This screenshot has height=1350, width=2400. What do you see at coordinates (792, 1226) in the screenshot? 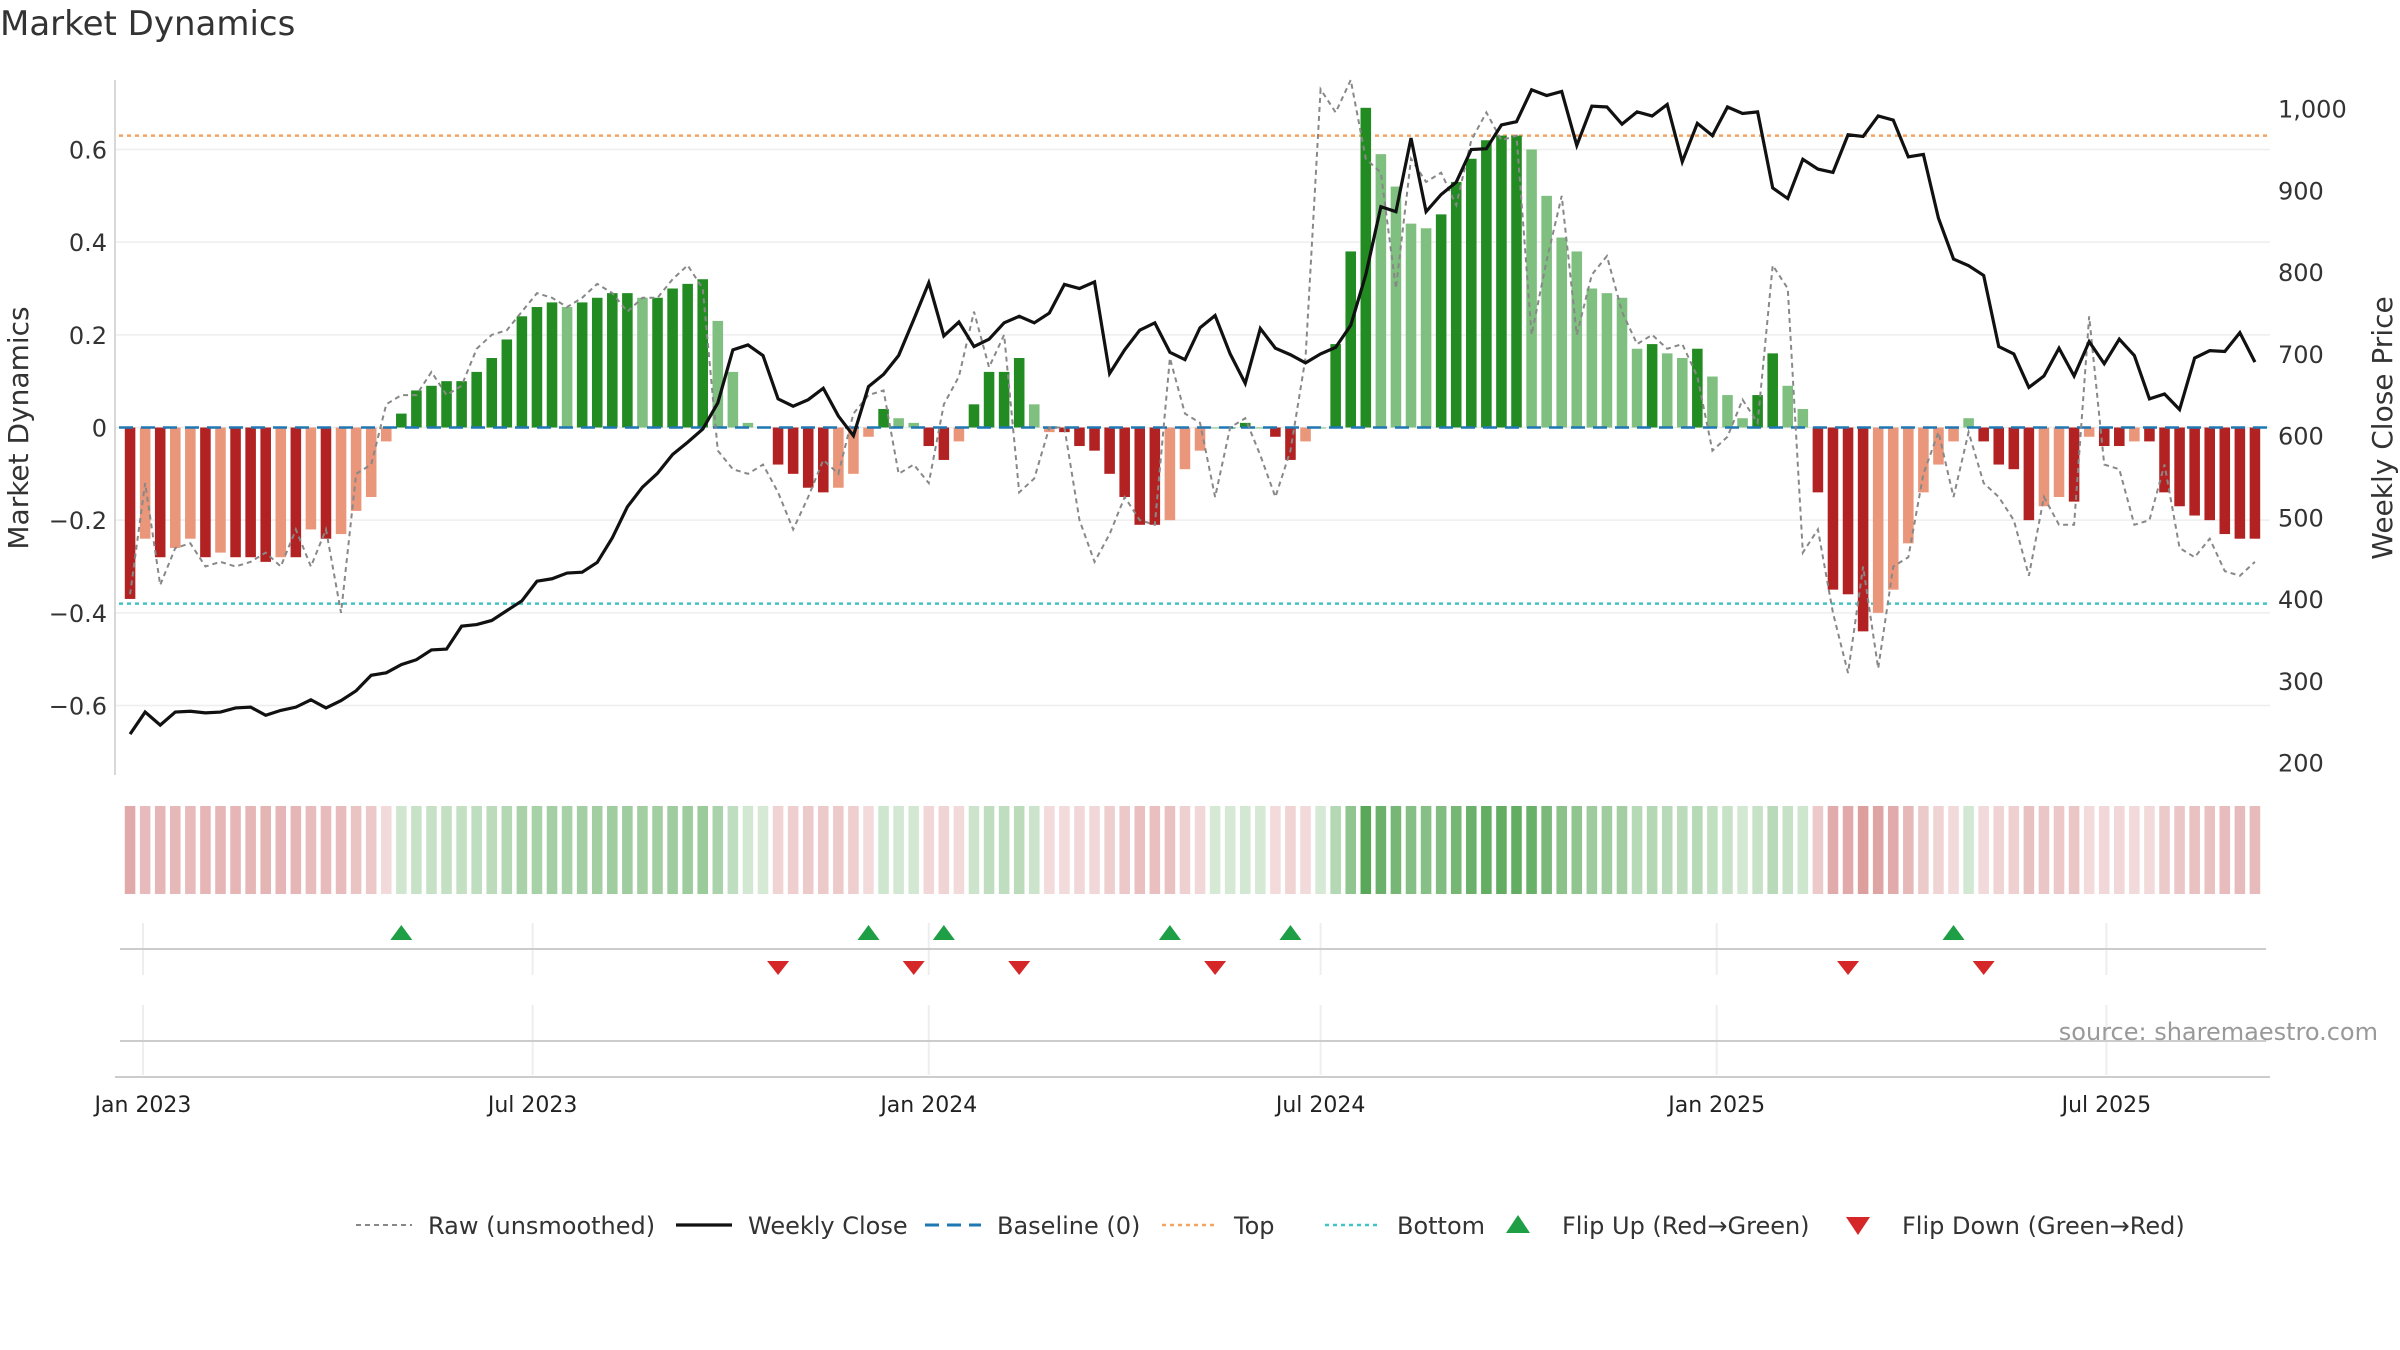
I see `legend-entry: Weekly Close` at bounding box center [792, 1226].